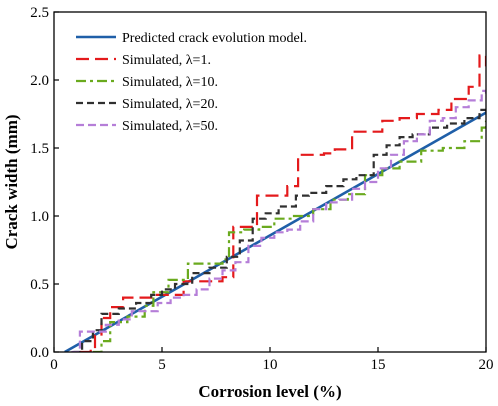 The width and height of the screenshot is (498, 406). Describe the element at coordinates (214, 38) in the screenshot. I see `legend-label: Predicted crack evolution model.` at that location.